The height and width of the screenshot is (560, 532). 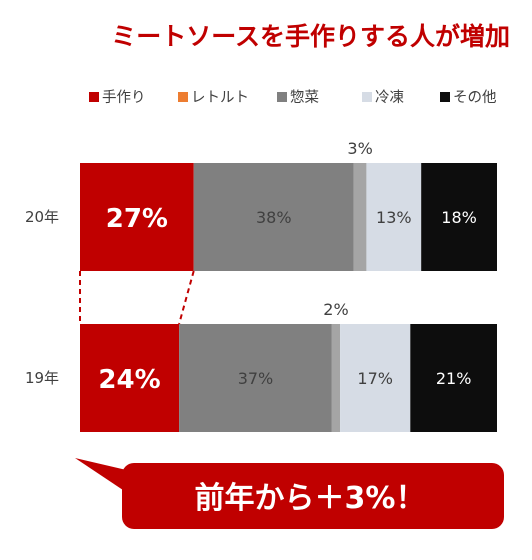 What do you see at coordinates (220, 98) in the screenshot?
I see `legend-label-1: レトルト` at bounding box center [220, 98].